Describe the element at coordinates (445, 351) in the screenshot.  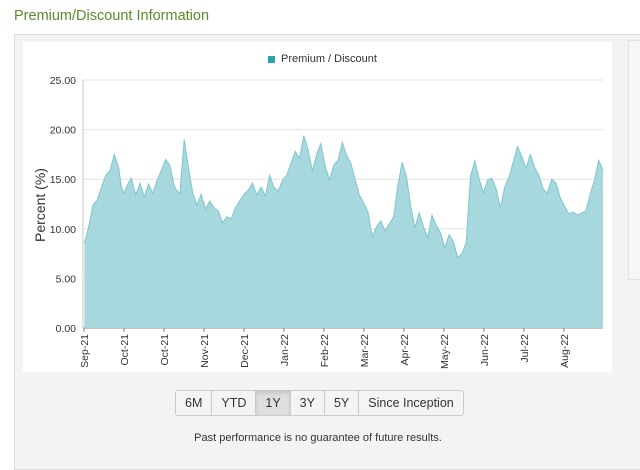
I see `x-tick-label: May-22` at that location.